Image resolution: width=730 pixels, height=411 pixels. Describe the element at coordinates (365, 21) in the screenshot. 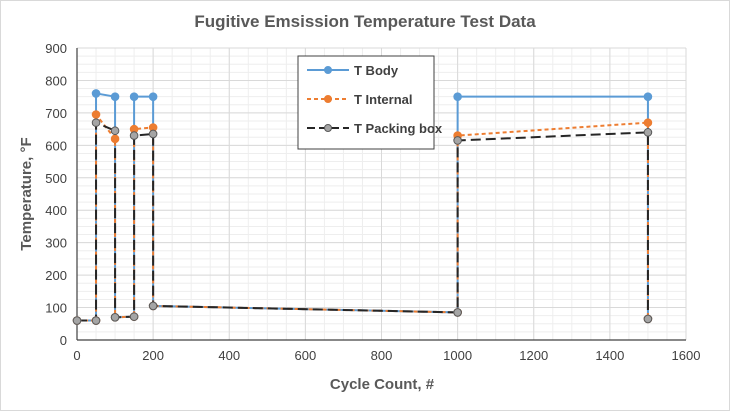

I see `chart-title: Fugitive Emsission Temperature Test Data` at that location.